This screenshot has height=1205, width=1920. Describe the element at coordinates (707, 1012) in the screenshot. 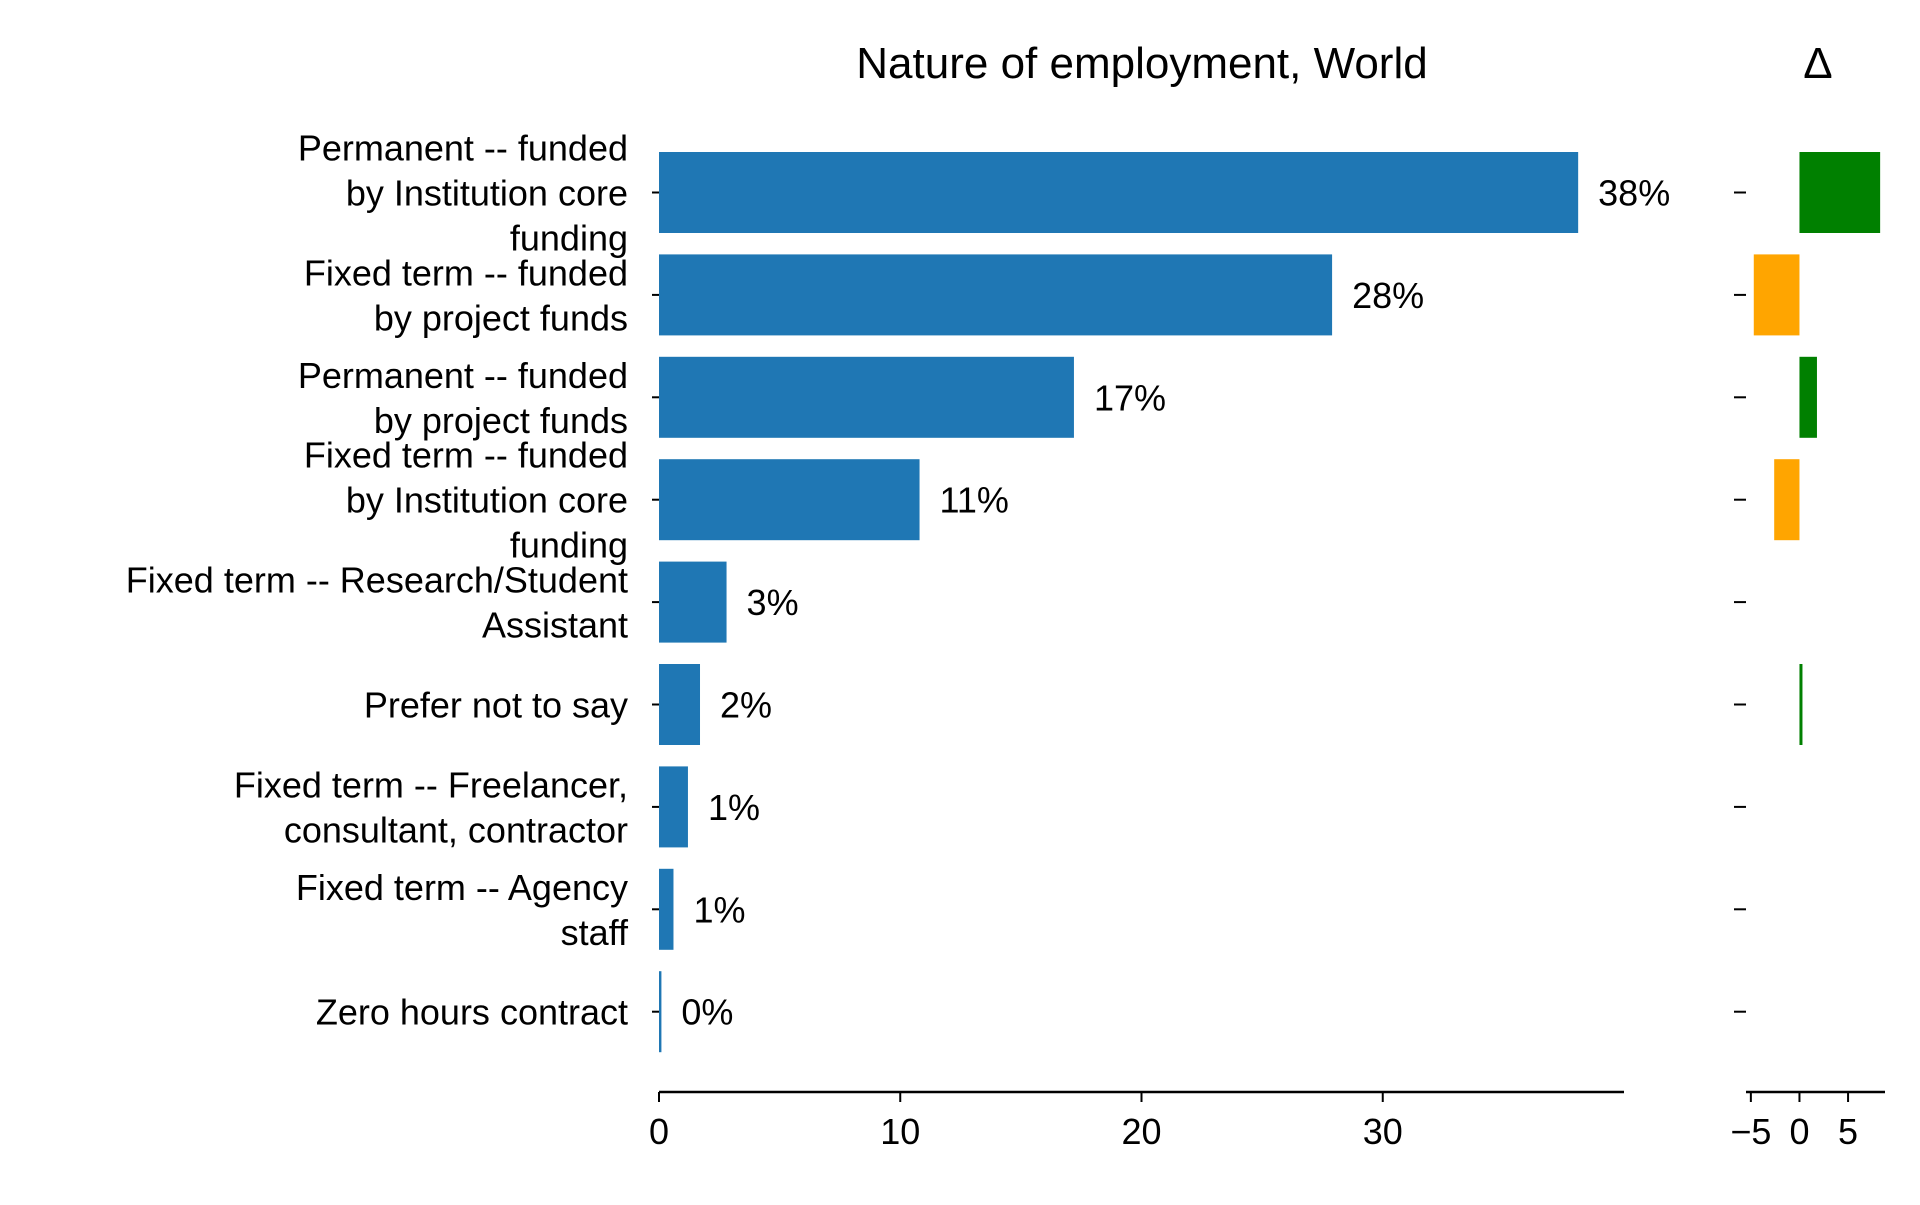

I see `data-label-8: 0%` at that location.